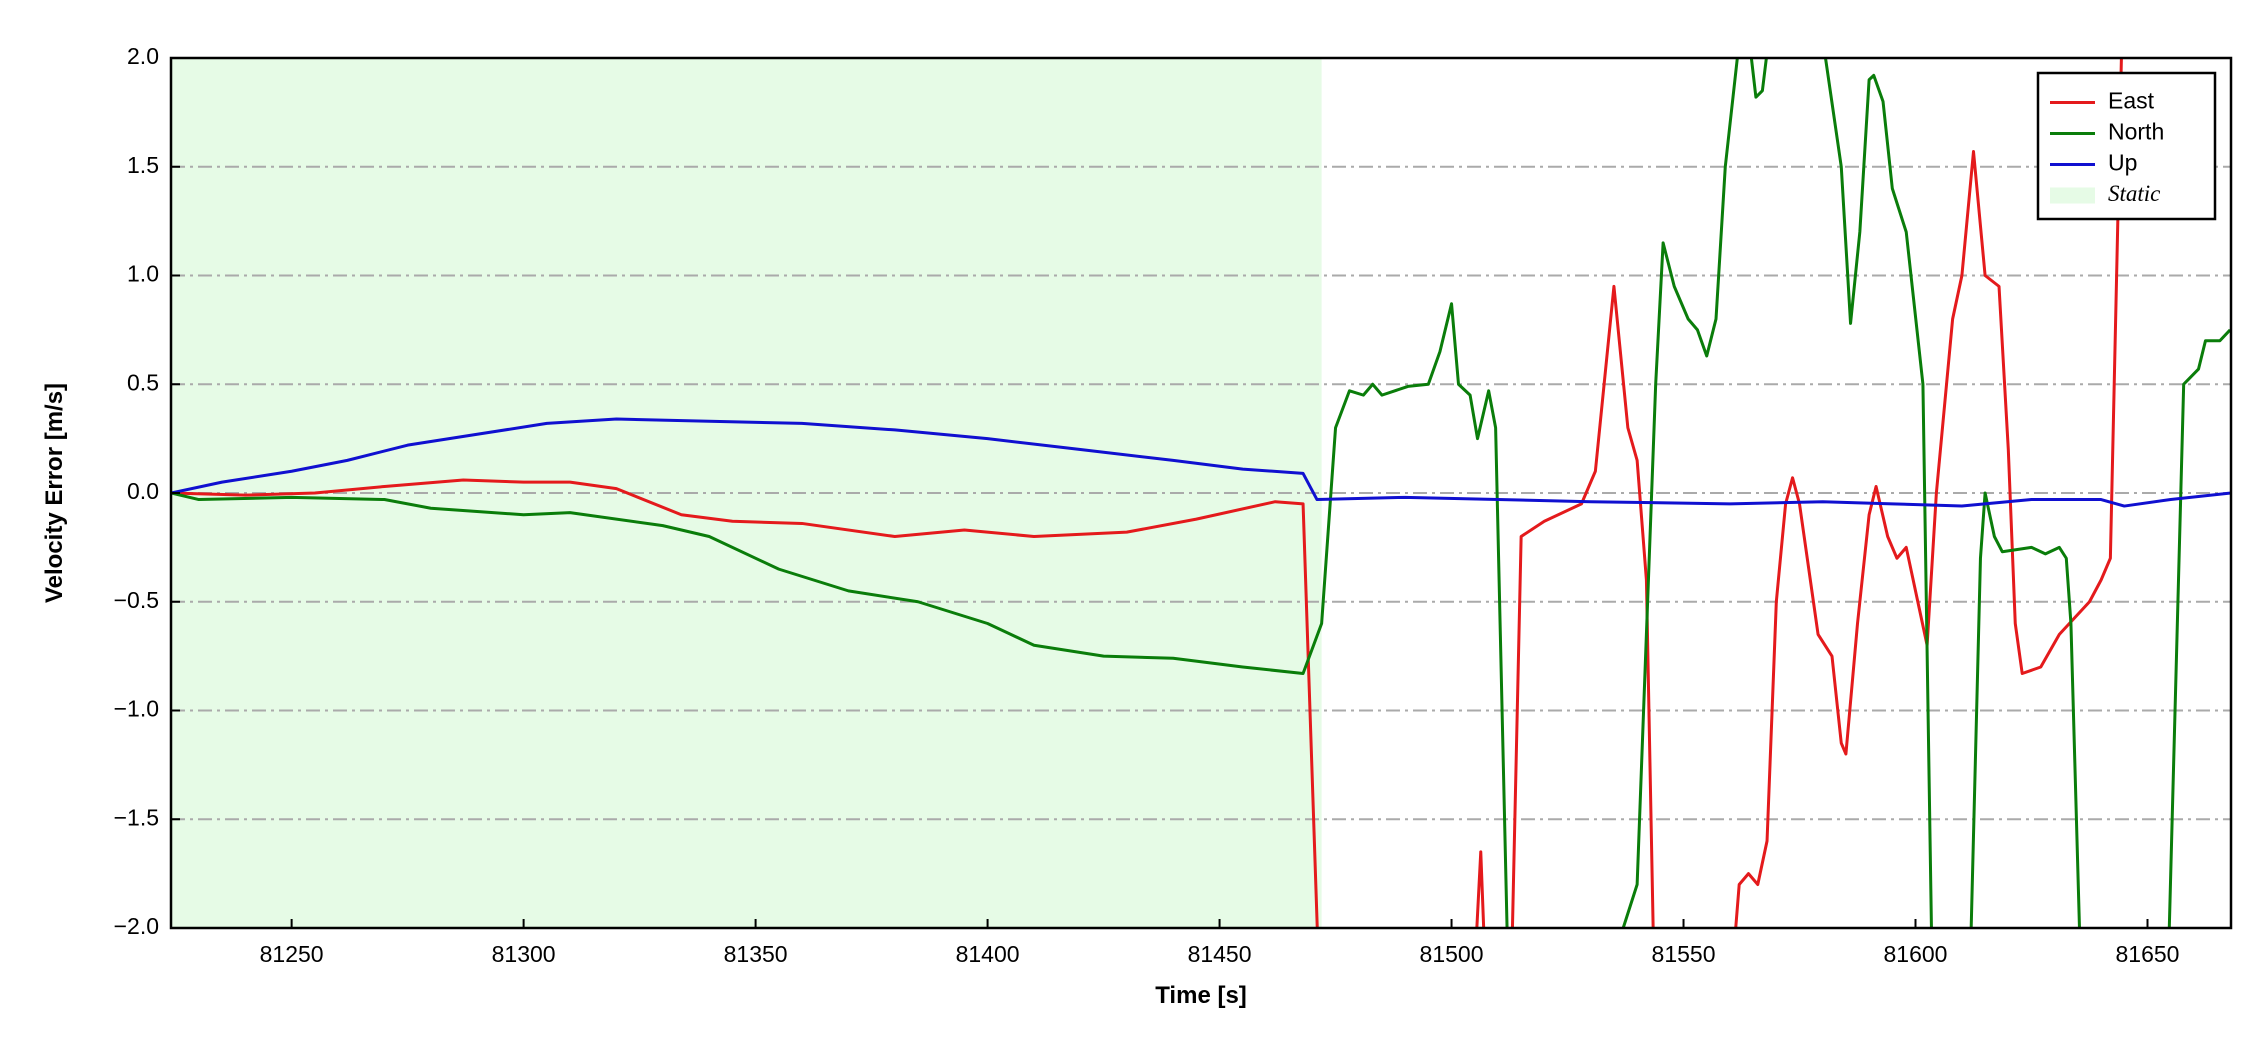 This screenshot has width=2250, height=1050. Describe the element at coordinates (1684, 954) in the screenshot. I see `x-tick-label: 81550` at that location.